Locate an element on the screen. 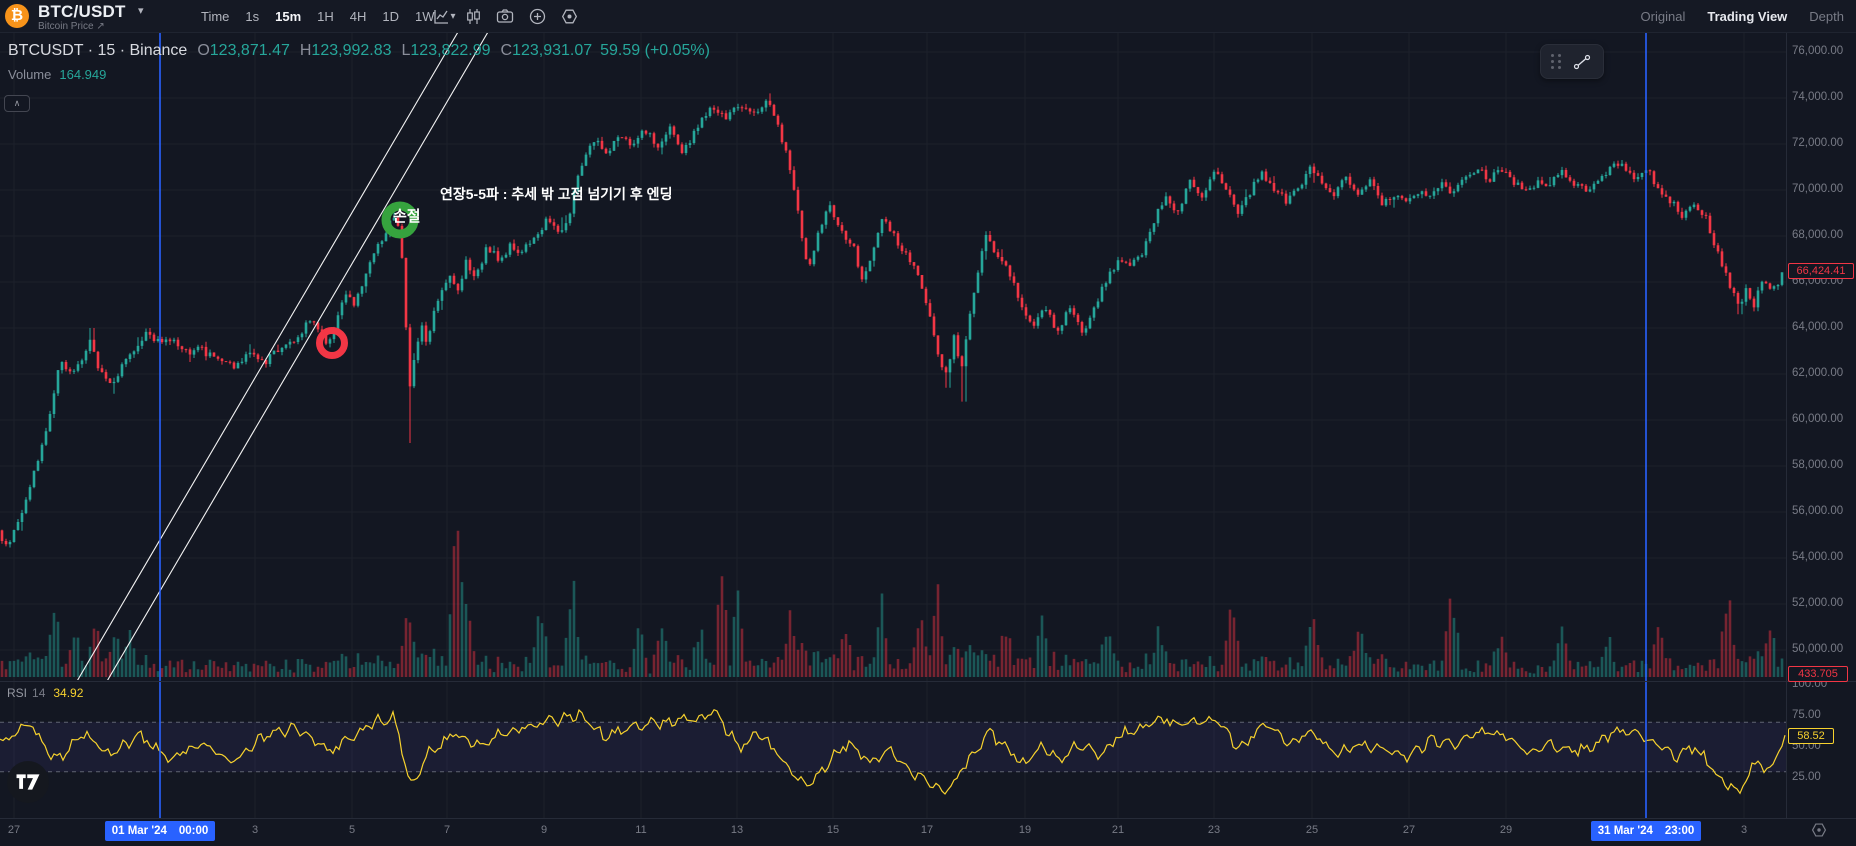 Image resolution: width=1856 pixels, height=846 pixels. interval-button-1w: 1W is located at coordinates (425, 16).